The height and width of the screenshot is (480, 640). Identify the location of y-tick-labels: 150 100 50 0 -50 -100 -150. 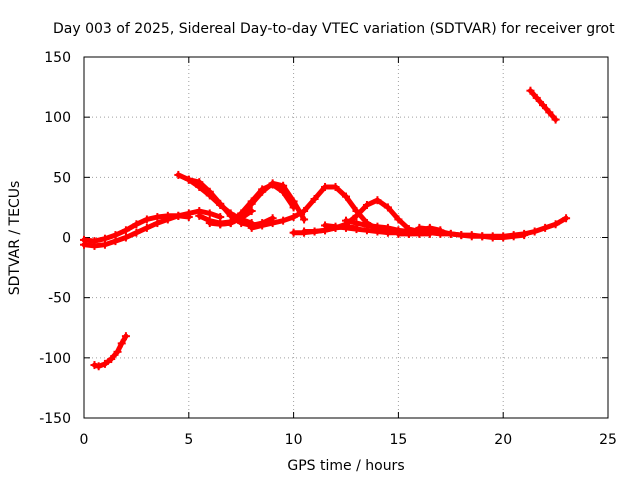
(55, 238).